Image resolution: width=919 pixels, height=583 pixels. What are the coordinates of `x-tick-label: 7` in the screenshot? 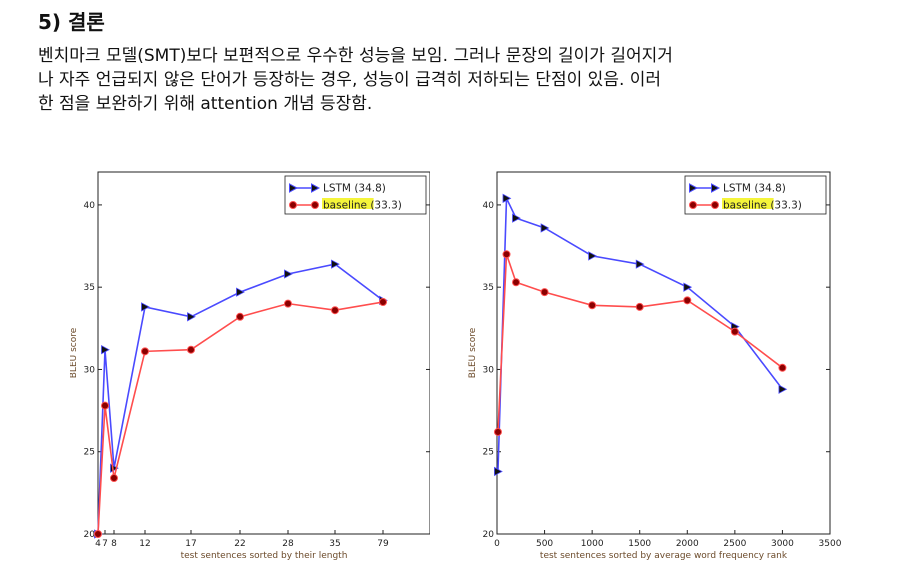 It's located at (105, 544).